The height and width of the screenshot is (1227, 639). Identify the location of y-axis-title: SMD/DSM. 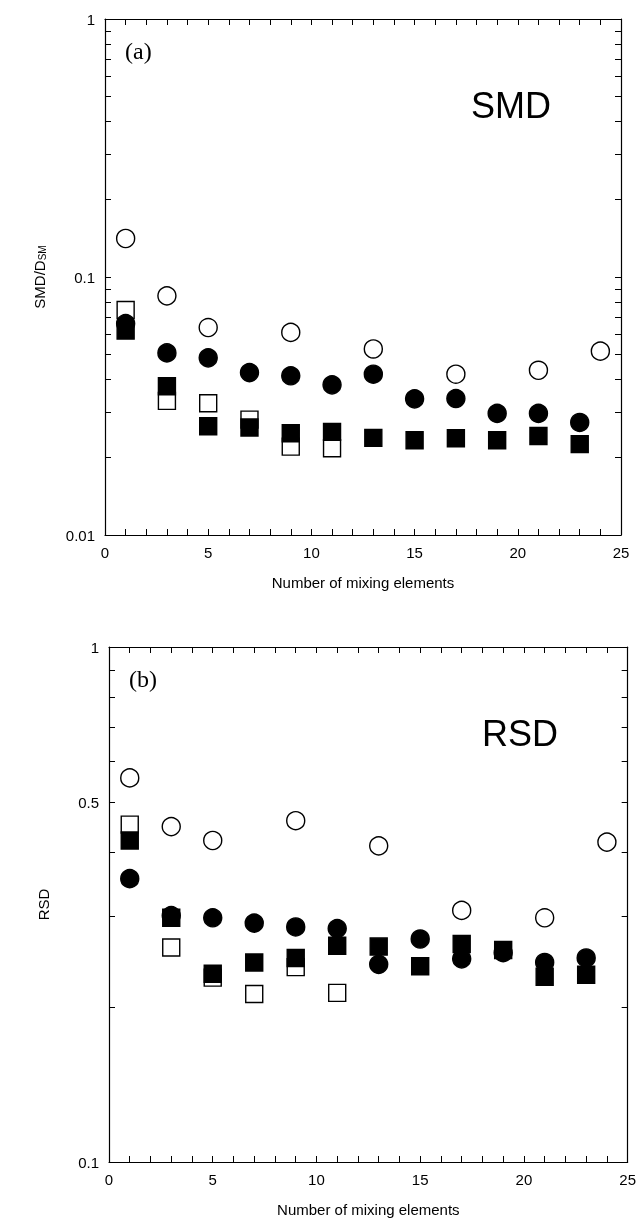
(39, 277).